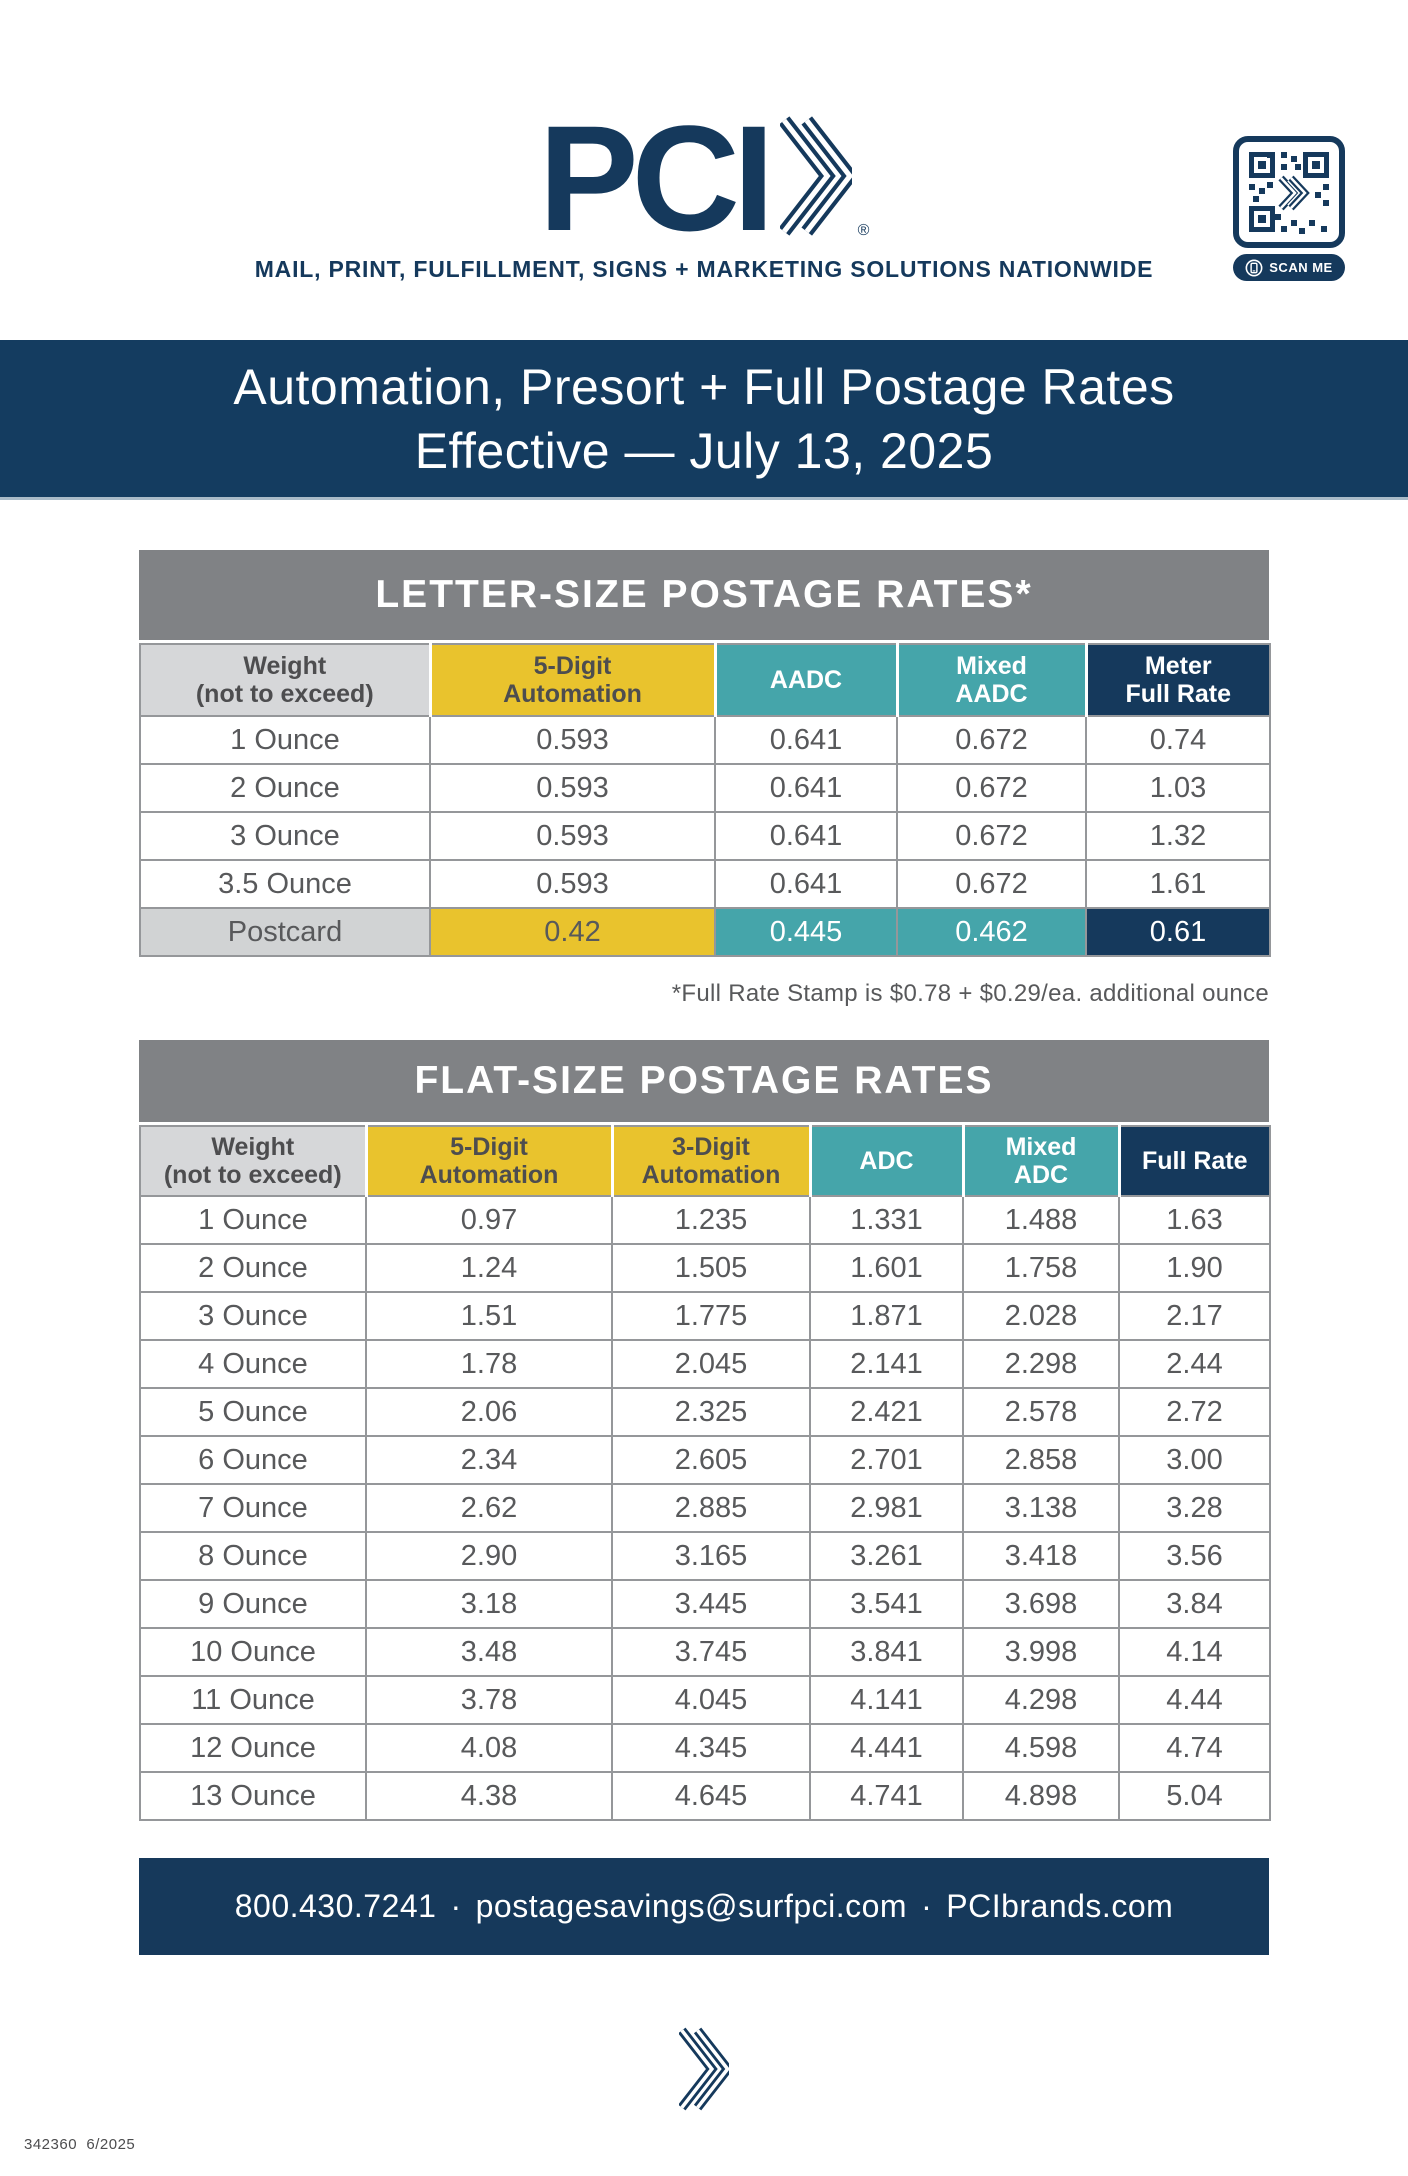 Image resolution: width=1408 pixels, height=2176 pixels. I want to click on rate-cell: 2.981, so click(886, 1508).